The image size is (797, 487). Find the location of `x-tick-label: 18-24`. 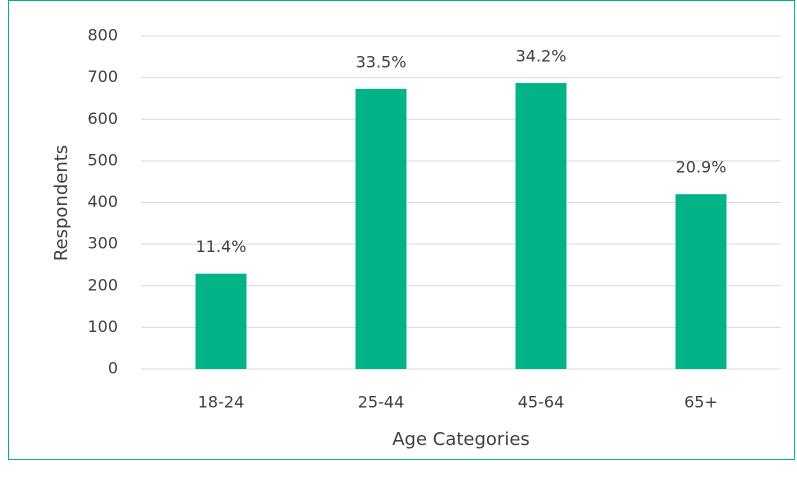

x-tick-label: 18-24 is located at coordinates (221, 402).